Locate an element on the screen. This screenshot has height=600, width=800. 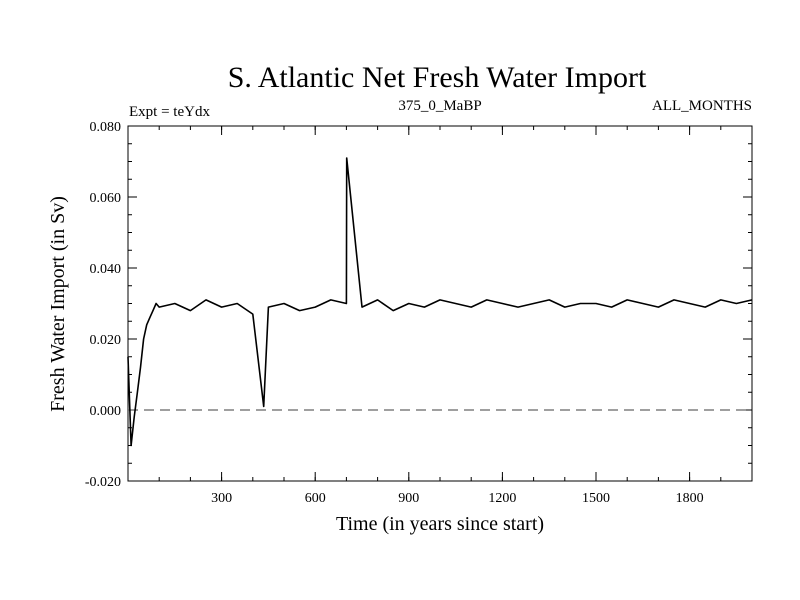
period-label: 375_0_MaBP is located at coordinates (439, 106).